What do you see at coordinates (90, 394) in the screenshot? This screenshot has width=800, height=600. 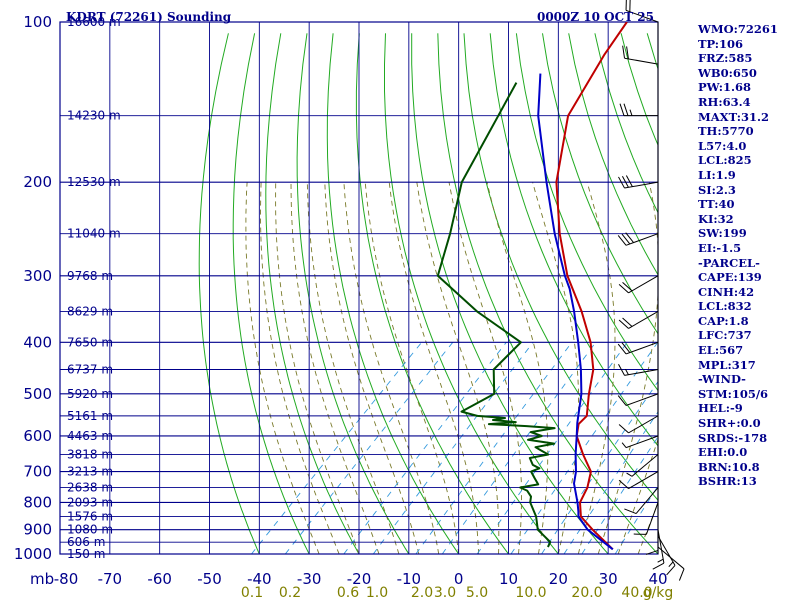 I see `height-label: 5920 m` at bounding box center [90, 394].